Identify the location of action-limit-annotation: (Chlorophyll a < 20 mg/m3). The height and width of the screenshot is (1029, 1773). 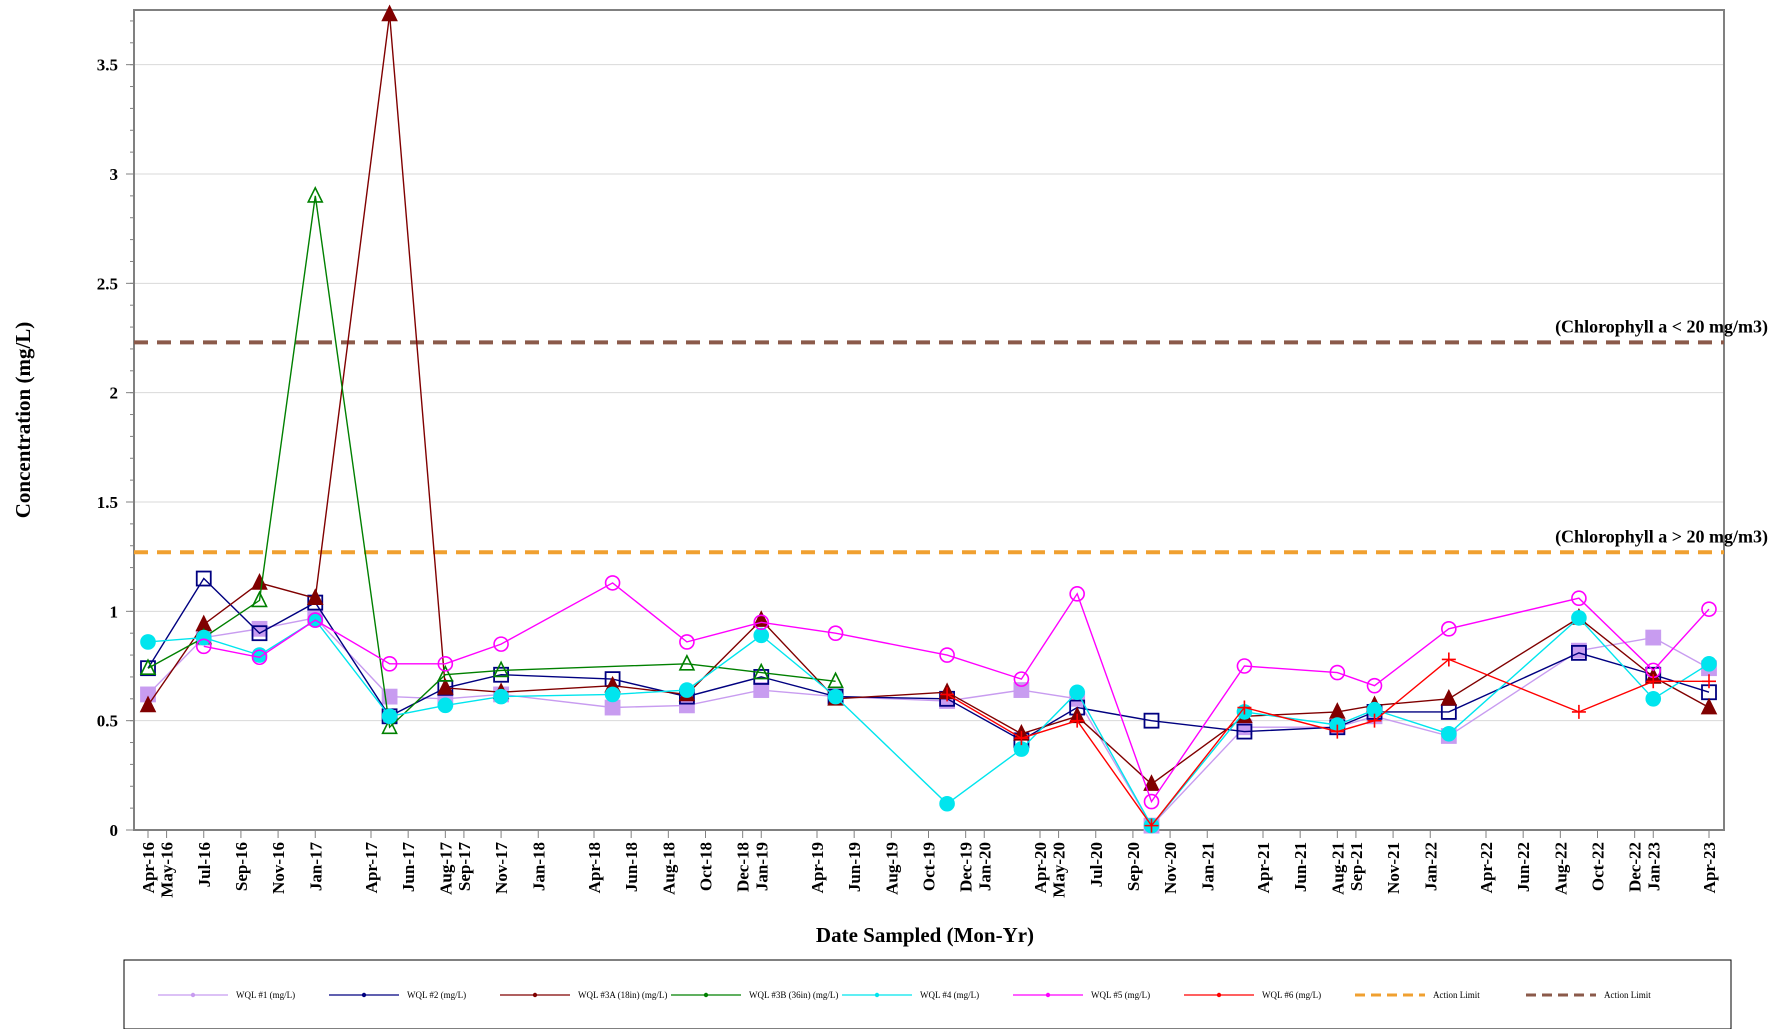
(1661, 326).